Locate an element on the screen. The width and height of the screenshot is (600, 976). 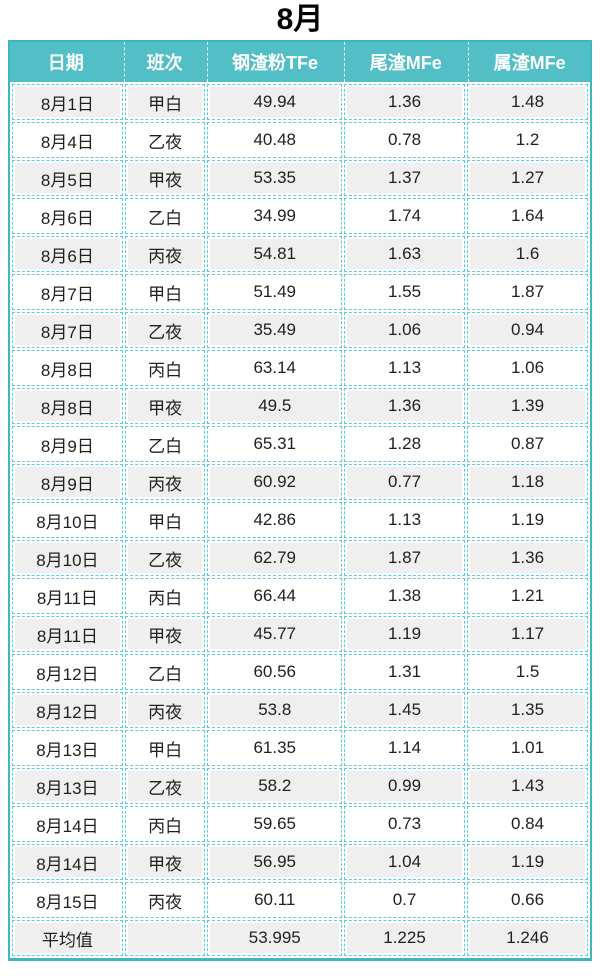
table-cell: 1.64 is located at coordinates (527, 216).